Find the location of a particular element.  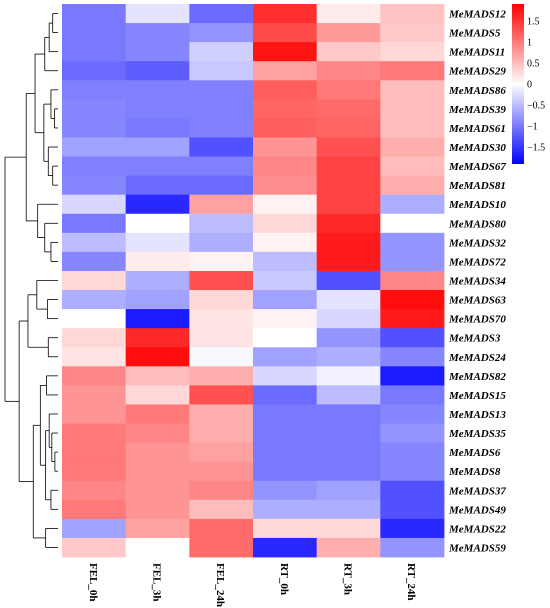

row-label: MeMADS15 is located at coordinates (477, 396).